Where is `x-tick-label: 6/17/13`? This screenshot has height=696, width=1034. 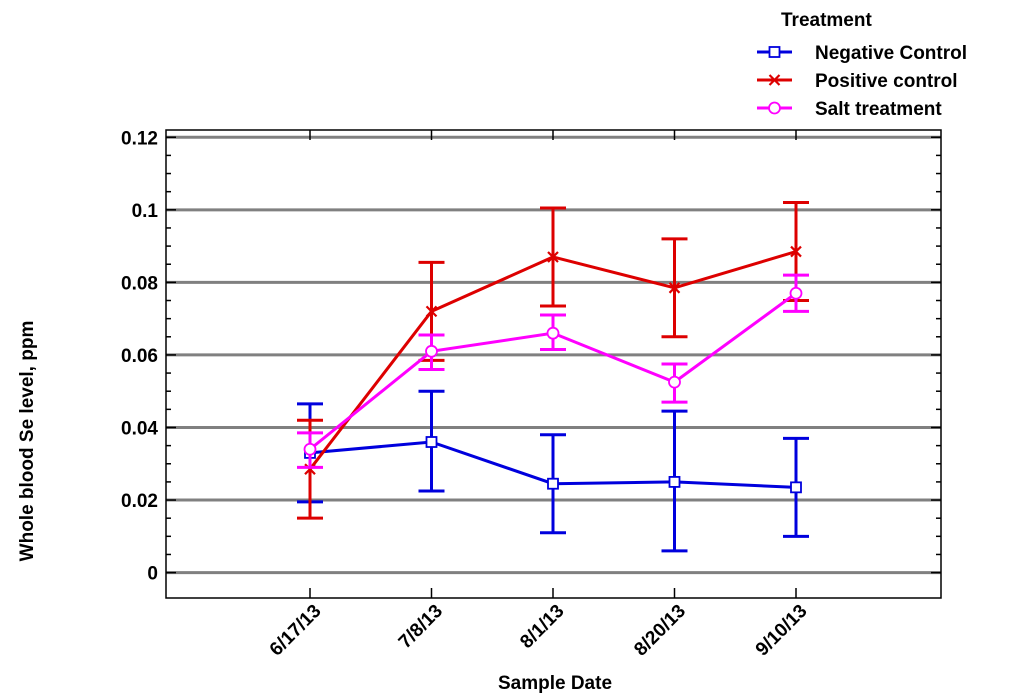 x-tick-label: 6/17/13 is located at coordinates (296, 631).